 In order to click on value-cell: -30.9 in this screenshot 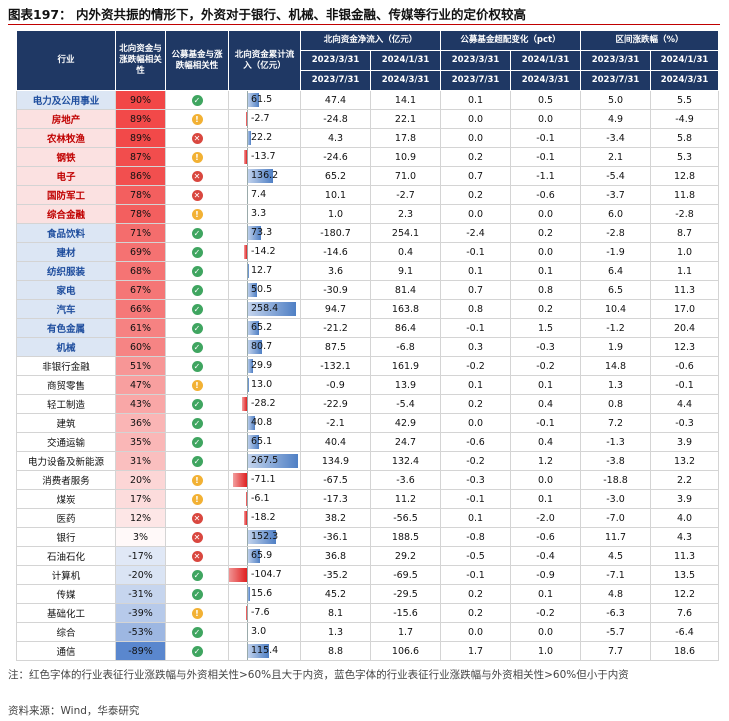, I will do `click(335, 290)`.